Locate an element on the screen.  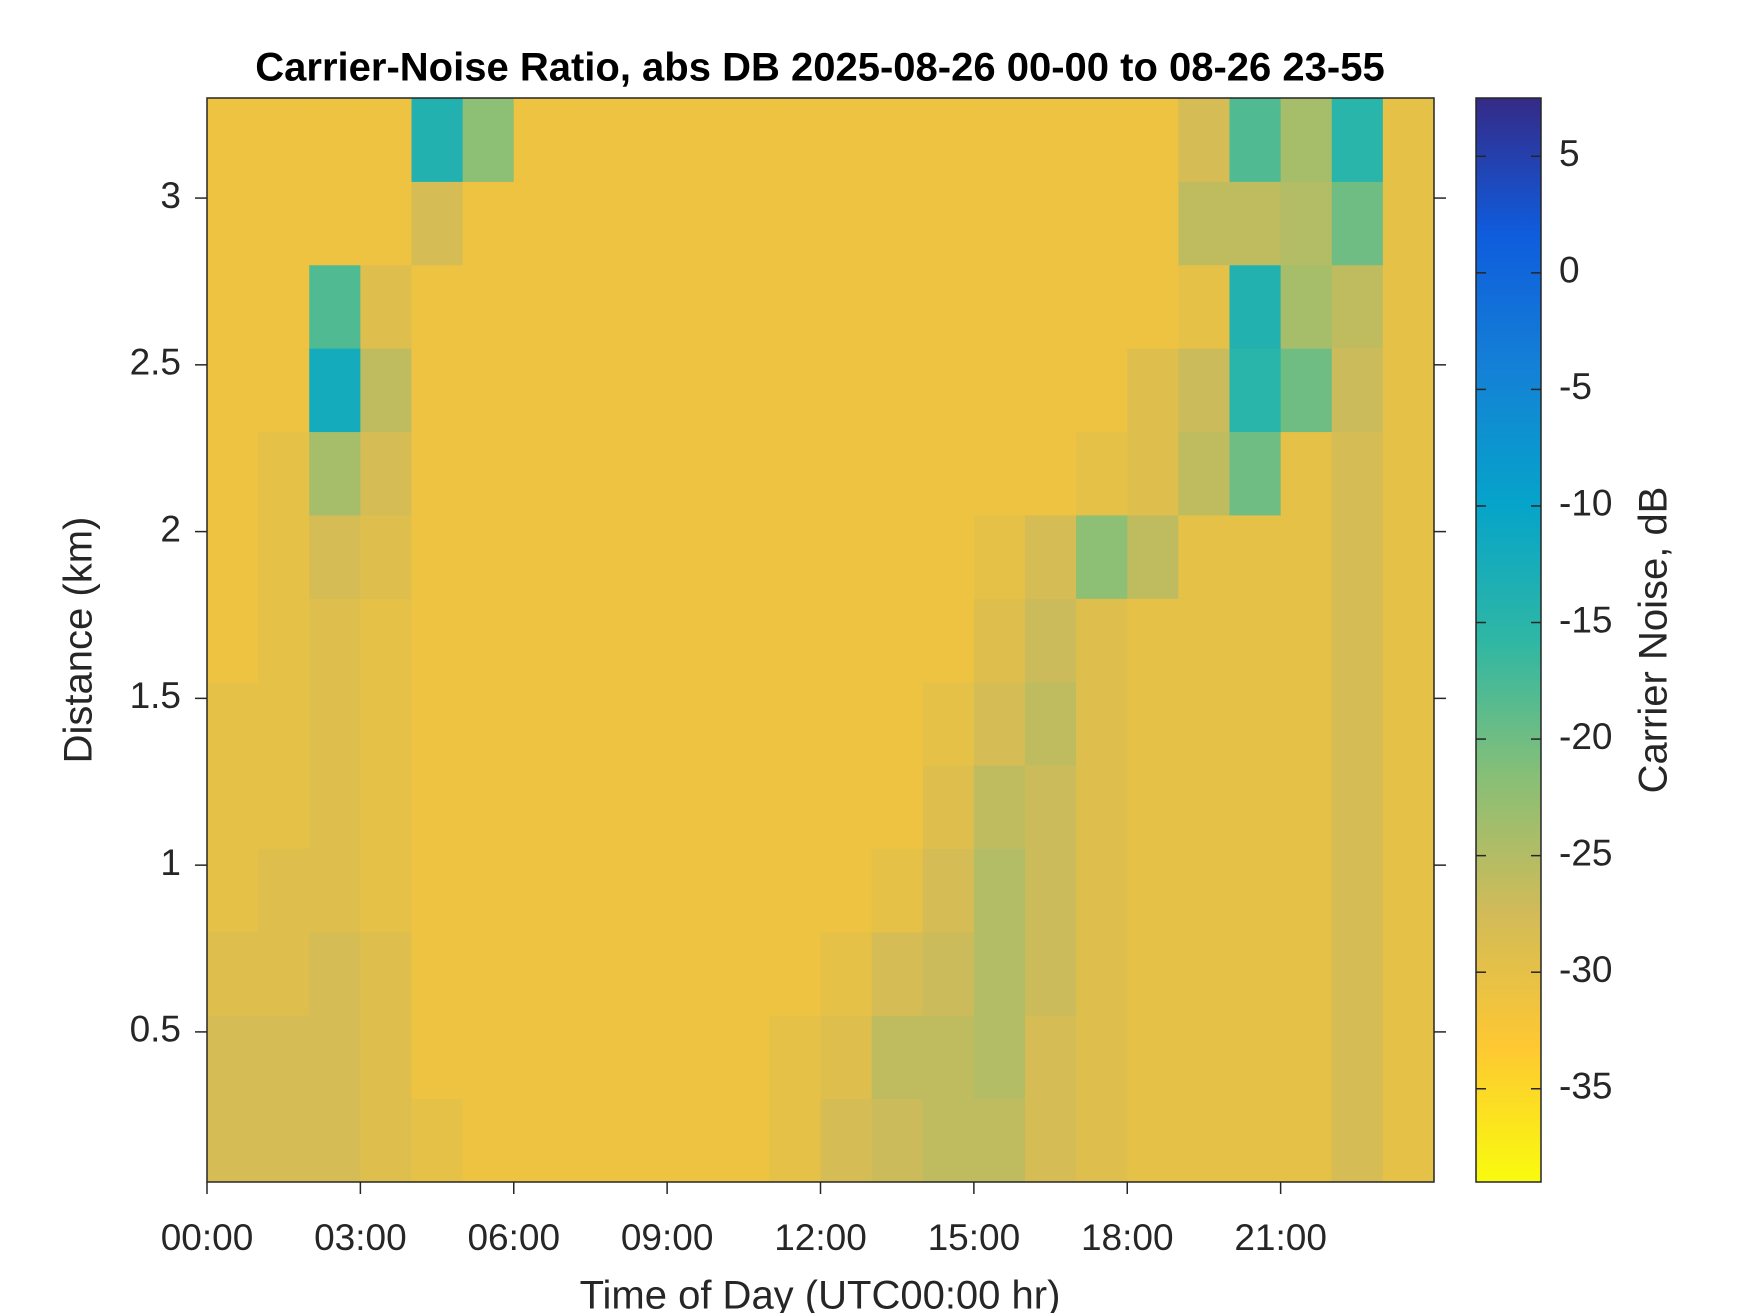
colorbar-tick-label: -25 is located at coordinates (1585, 852).